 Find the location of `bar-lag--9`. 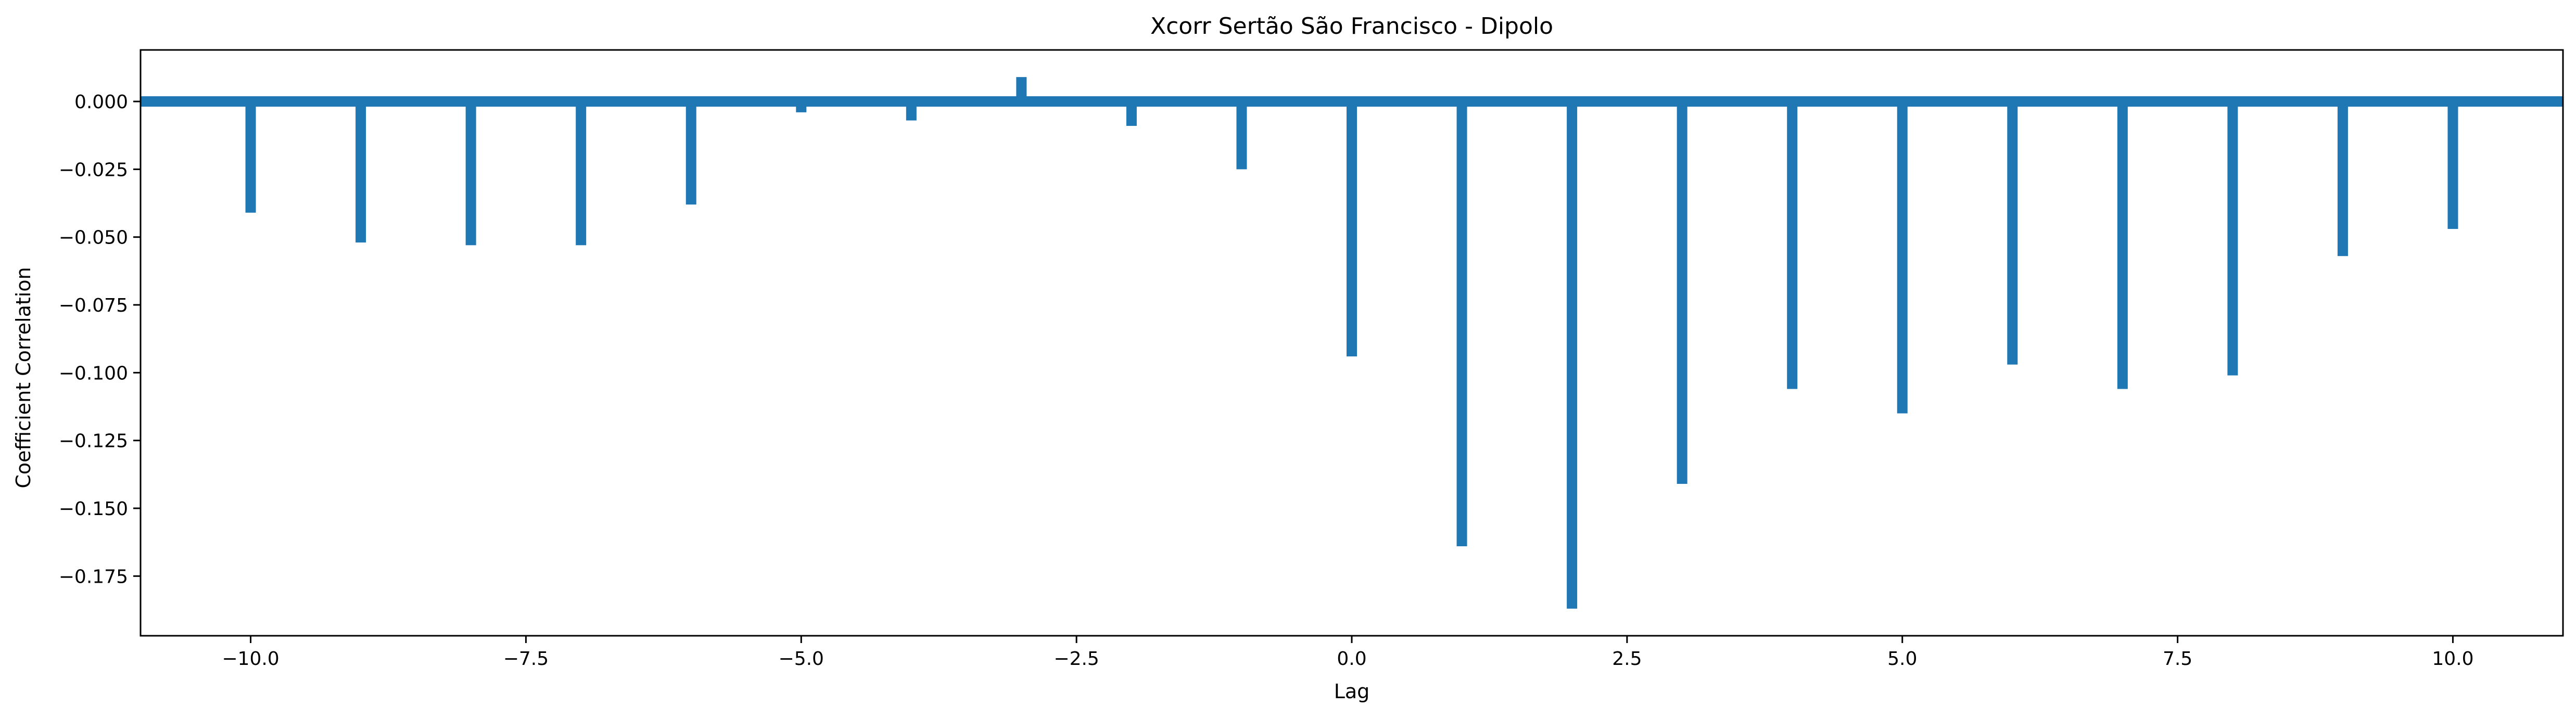

bar-lag--9 is located at coordinates (361, 172).